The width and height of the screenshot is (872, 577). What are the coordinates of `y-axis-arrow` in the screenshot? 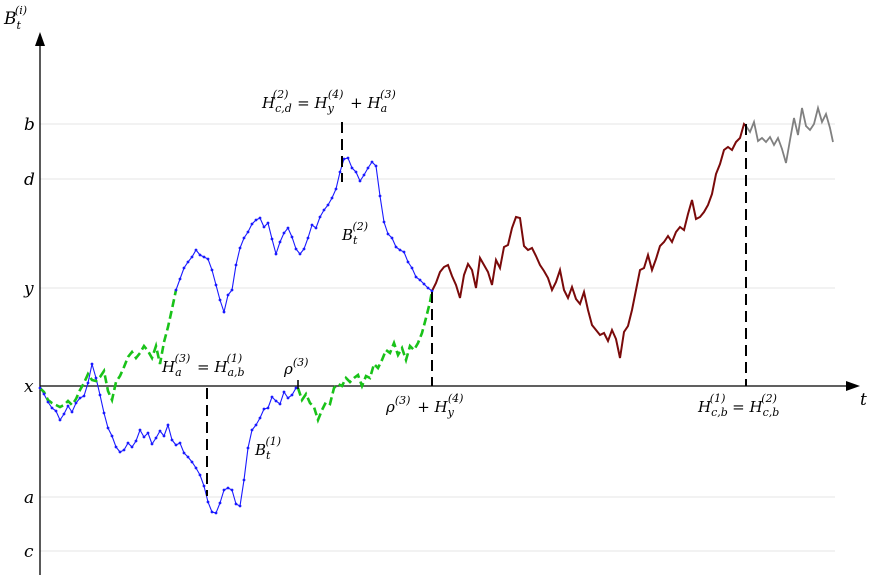 It's located at (40, 39).